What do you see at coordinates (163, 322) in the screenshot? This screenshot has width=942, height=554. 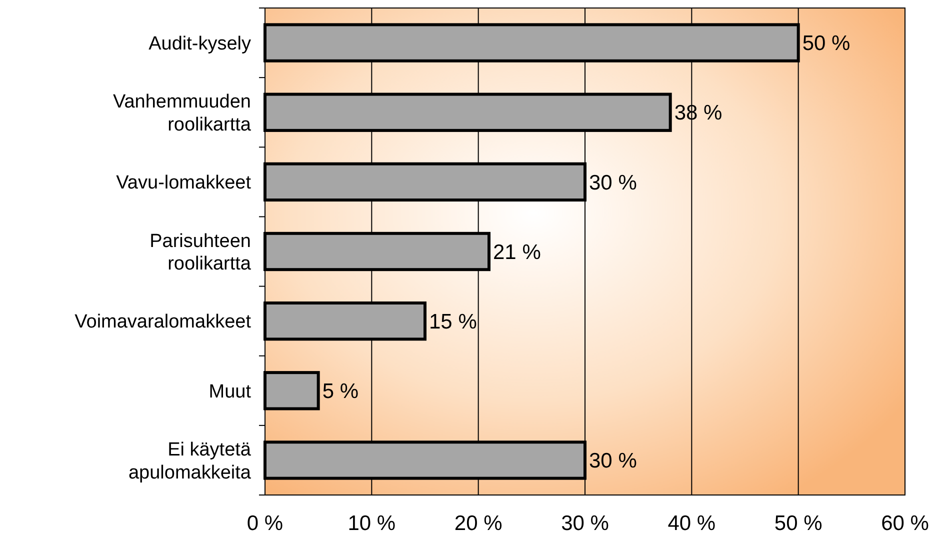 I see `y-tick-label: Voimavaralomakkeet` at bounding box center [163, 322].